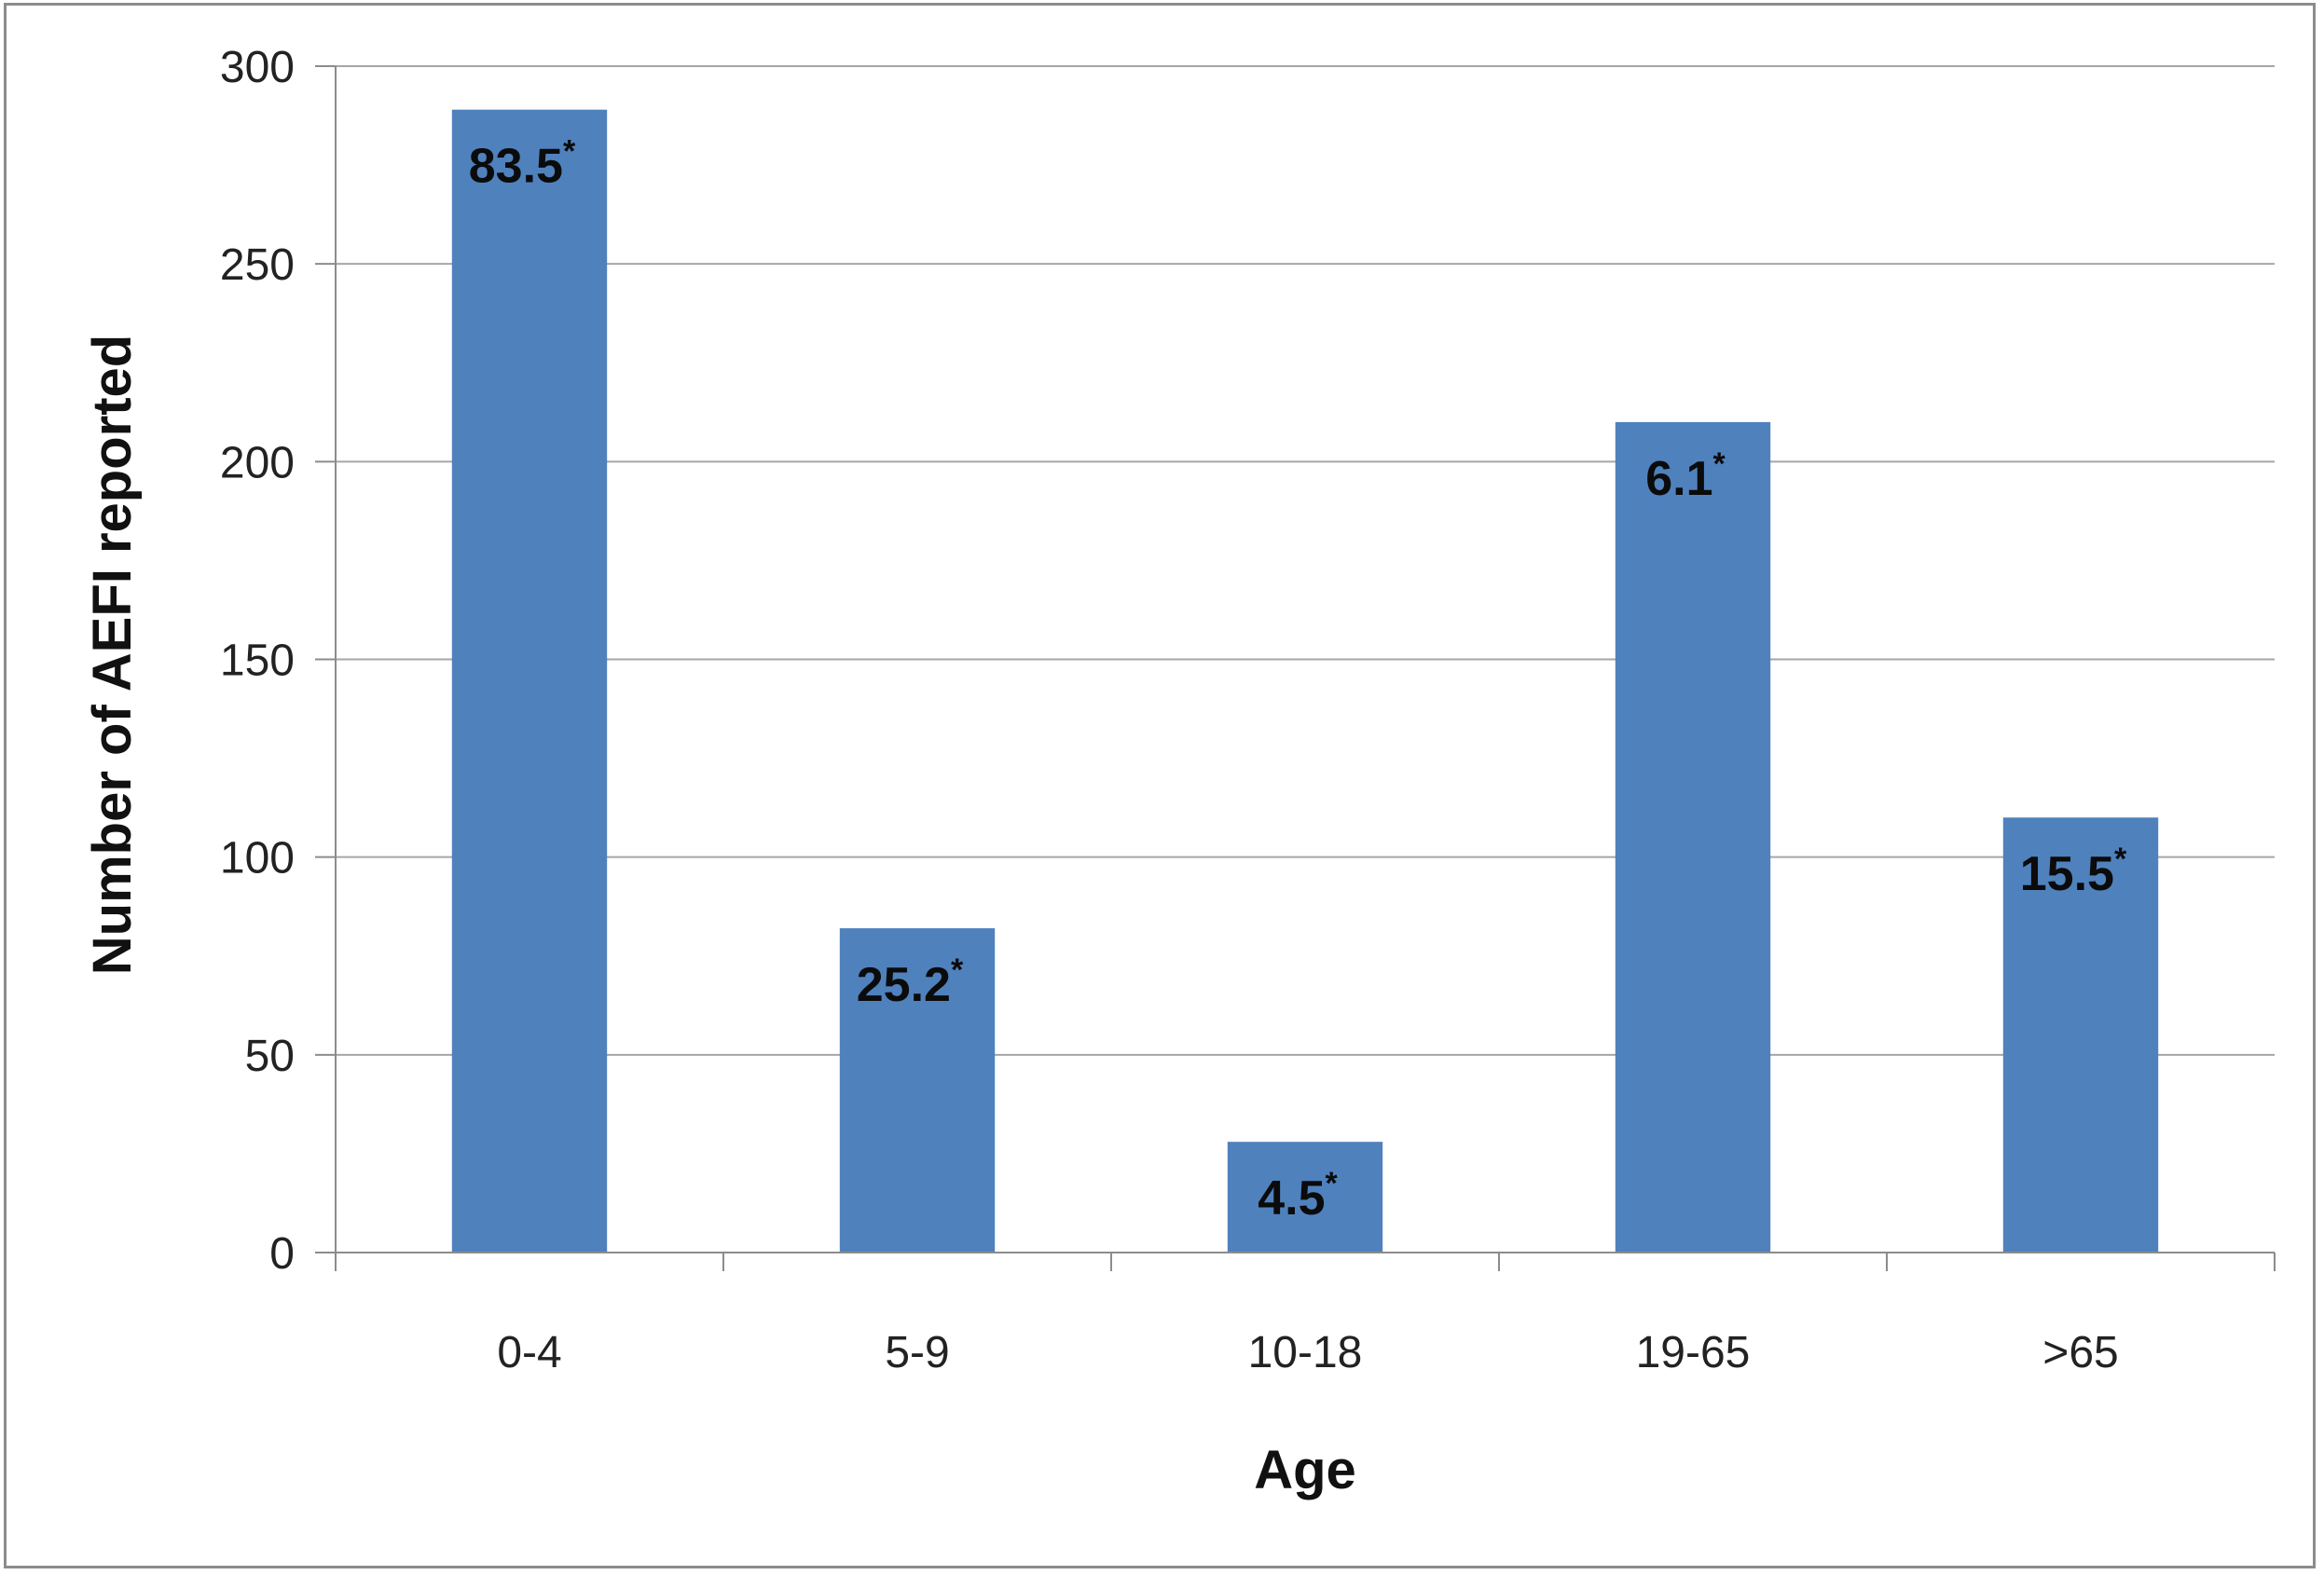 This screenshot has width=2324, height=1575. Describe the element at coordinates (257, 661) in the screenshot. I see `y-tick-label: 150` at that location.